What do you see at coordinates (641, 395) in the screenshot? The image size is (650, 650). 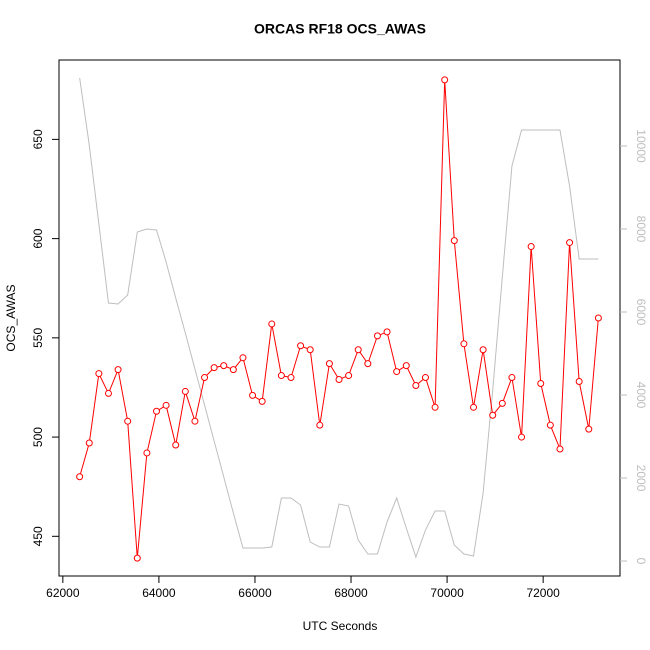 I see `y2-tick-label: 4000` at bounding box center [641, 395].